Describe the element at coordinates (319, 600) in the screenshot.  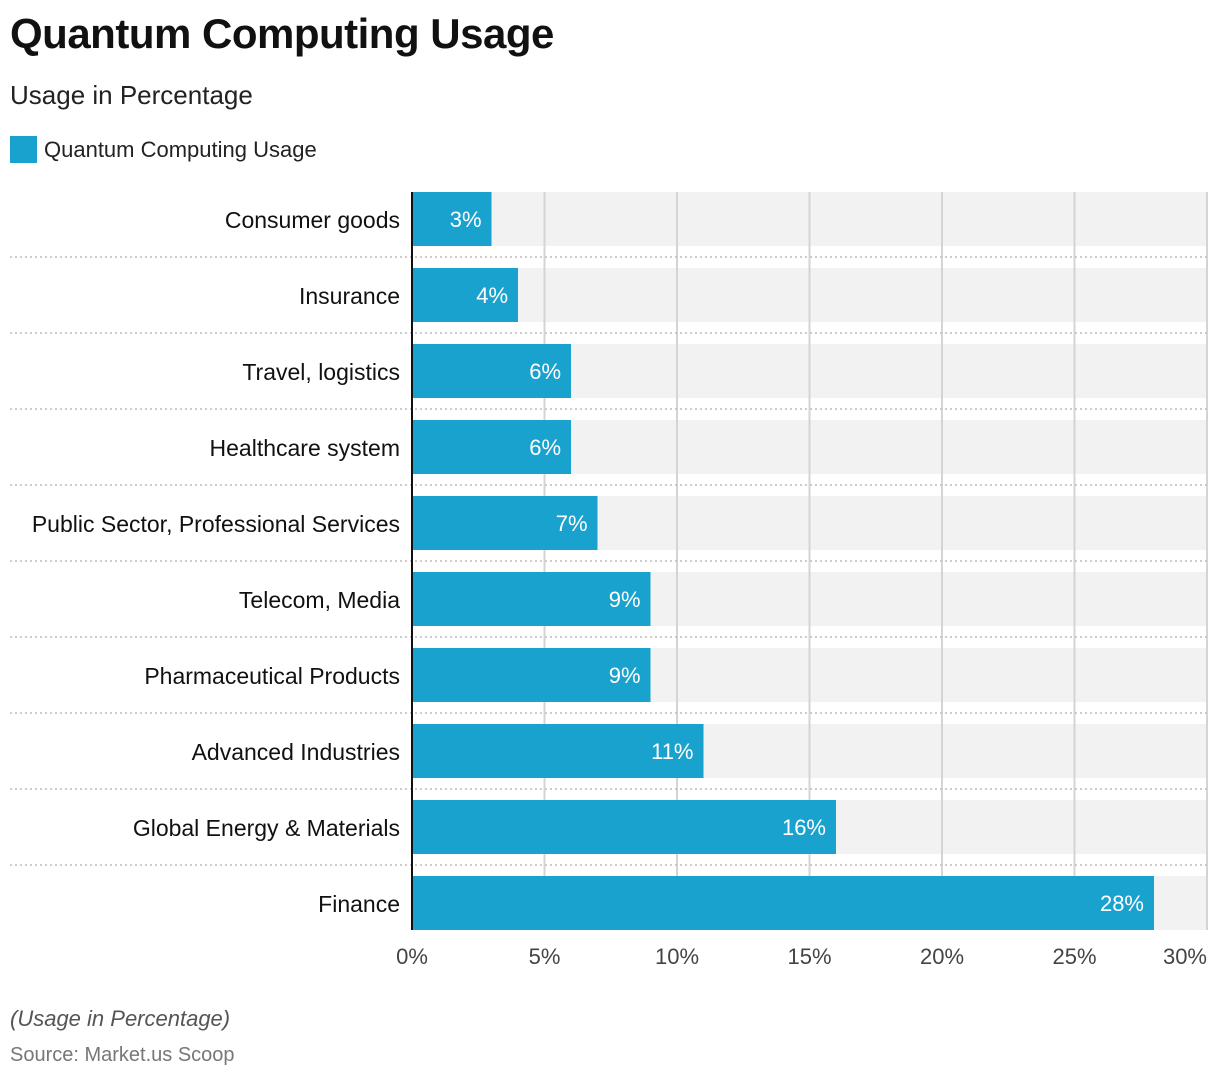
I see `category-label: Telecom, Media` at that location.